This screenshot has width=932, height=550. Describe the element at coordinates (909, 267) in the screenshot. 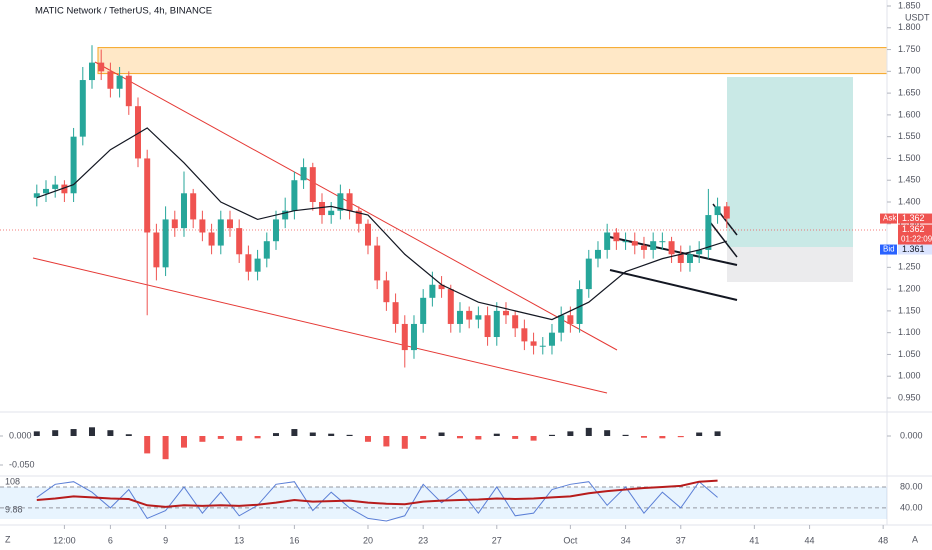

I see `y-tick-label: 1.250` at that location.